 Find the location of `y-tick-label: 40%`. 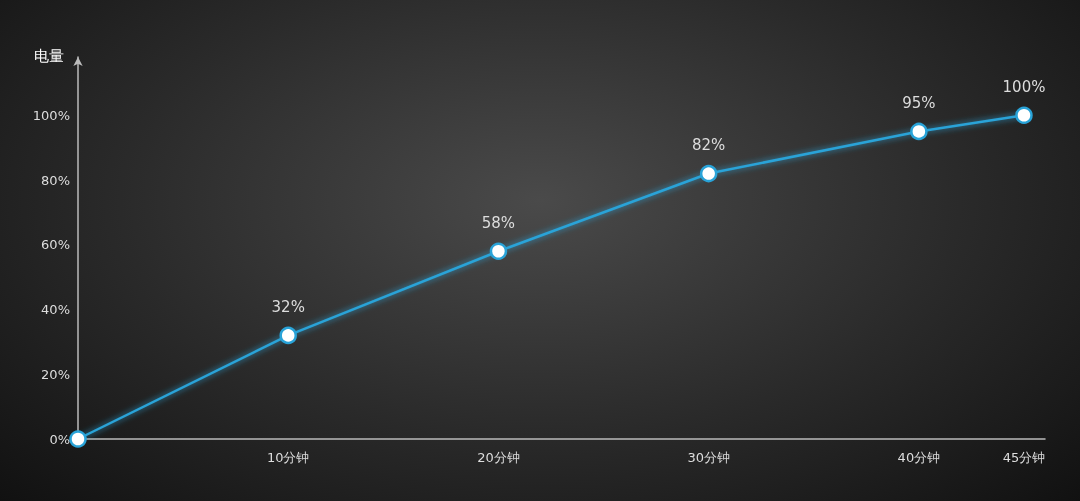

y-tick-label: 40% is located at coordinates (55, 310).